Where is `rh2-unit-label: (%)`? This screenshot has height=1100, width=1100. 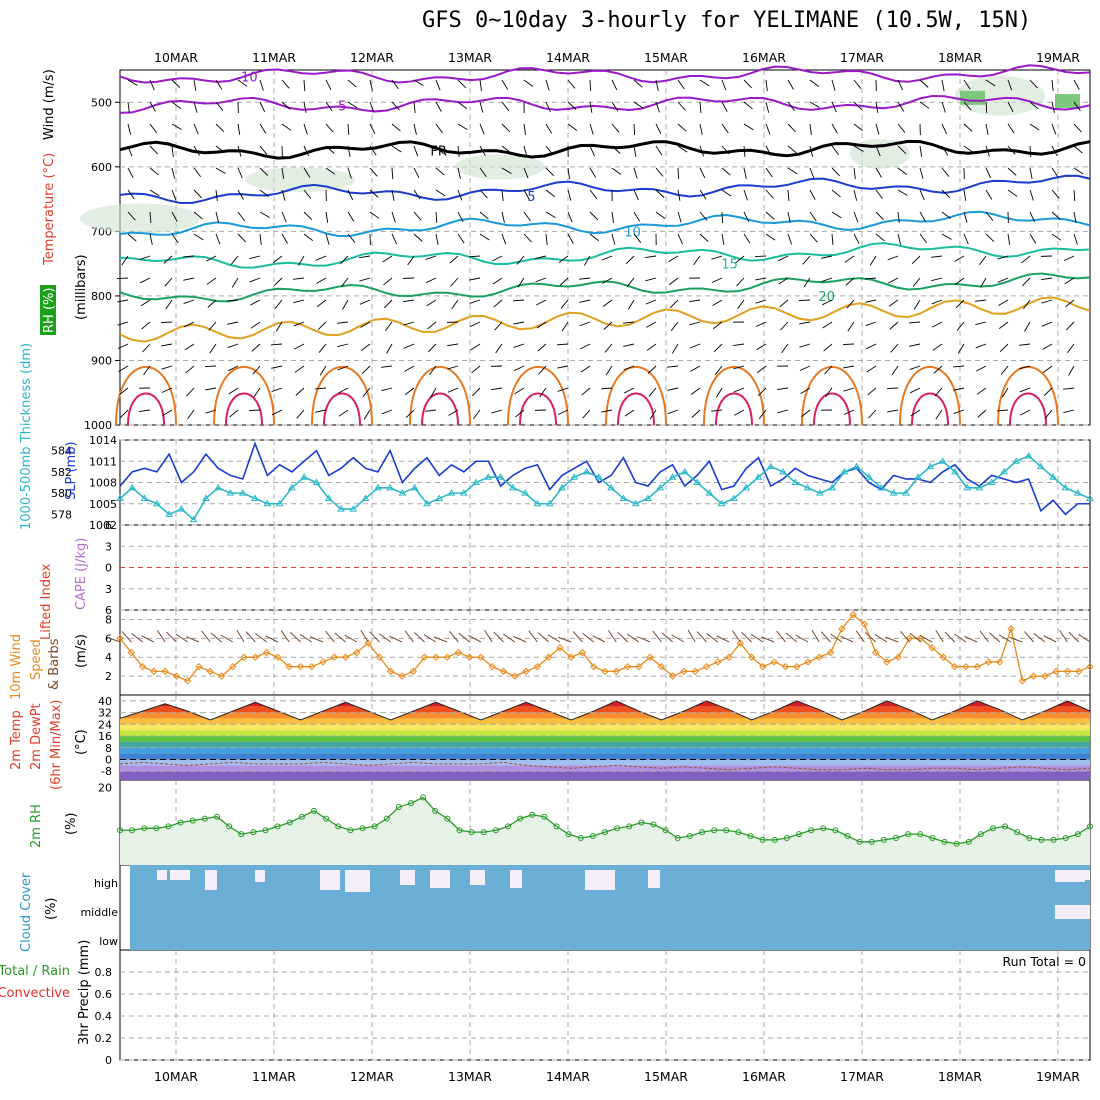 rh2-unit-label: (%) is located at coordinates (71, 824).